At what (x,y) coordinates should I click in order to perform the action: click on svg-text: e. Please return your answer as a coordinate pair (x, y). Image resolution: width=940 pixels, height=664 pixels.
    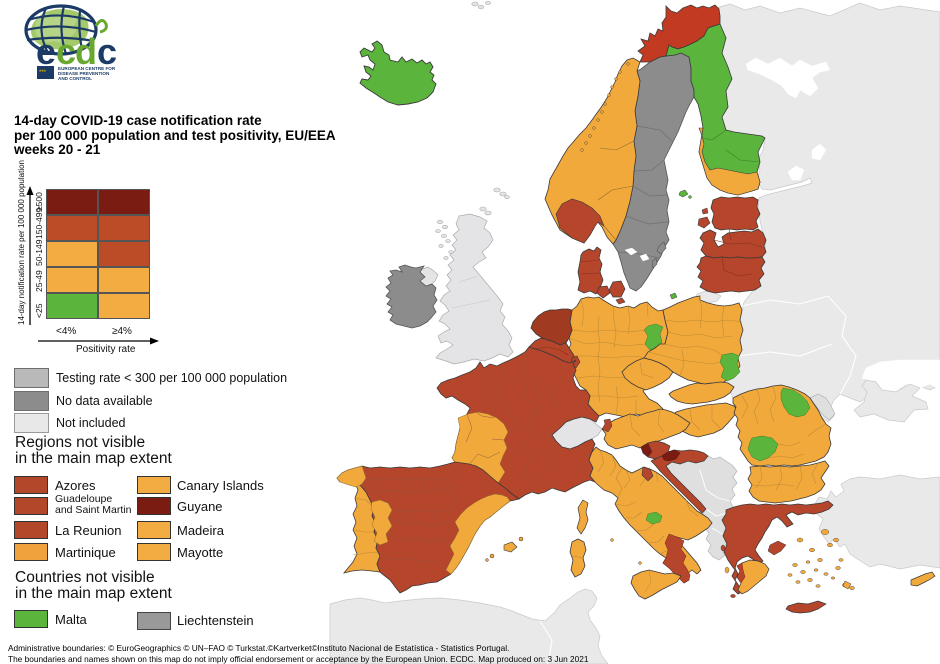
    Looking at the image, I should click on (46, 51).